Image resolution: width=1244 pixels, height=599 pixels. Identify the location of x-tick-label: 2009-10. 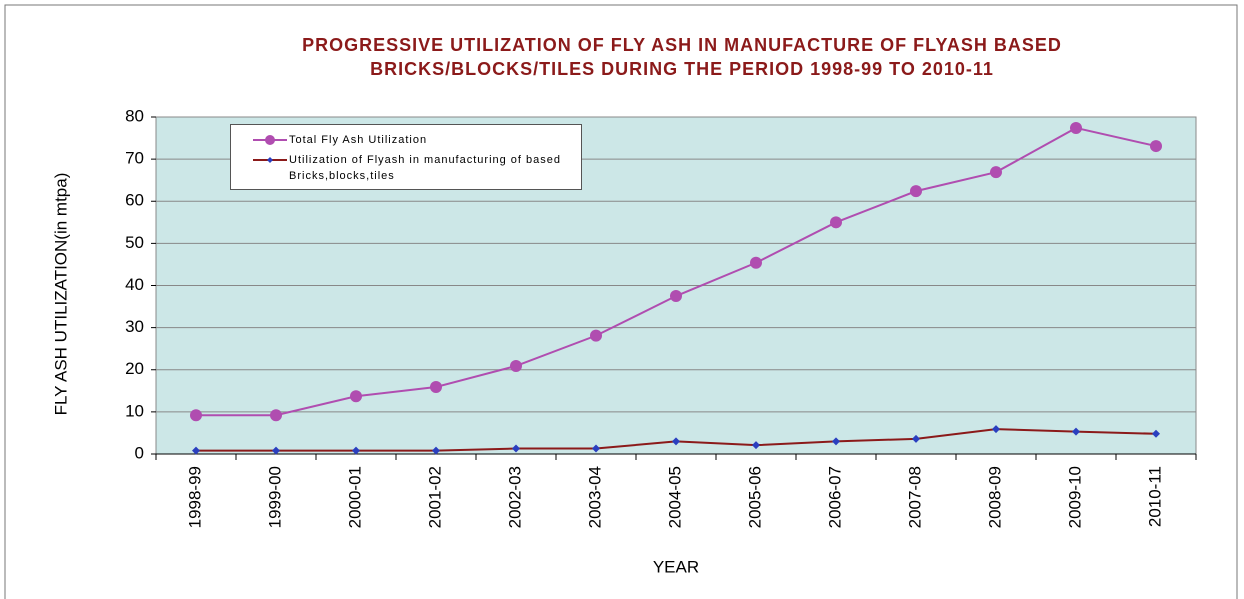
(1074, 497).